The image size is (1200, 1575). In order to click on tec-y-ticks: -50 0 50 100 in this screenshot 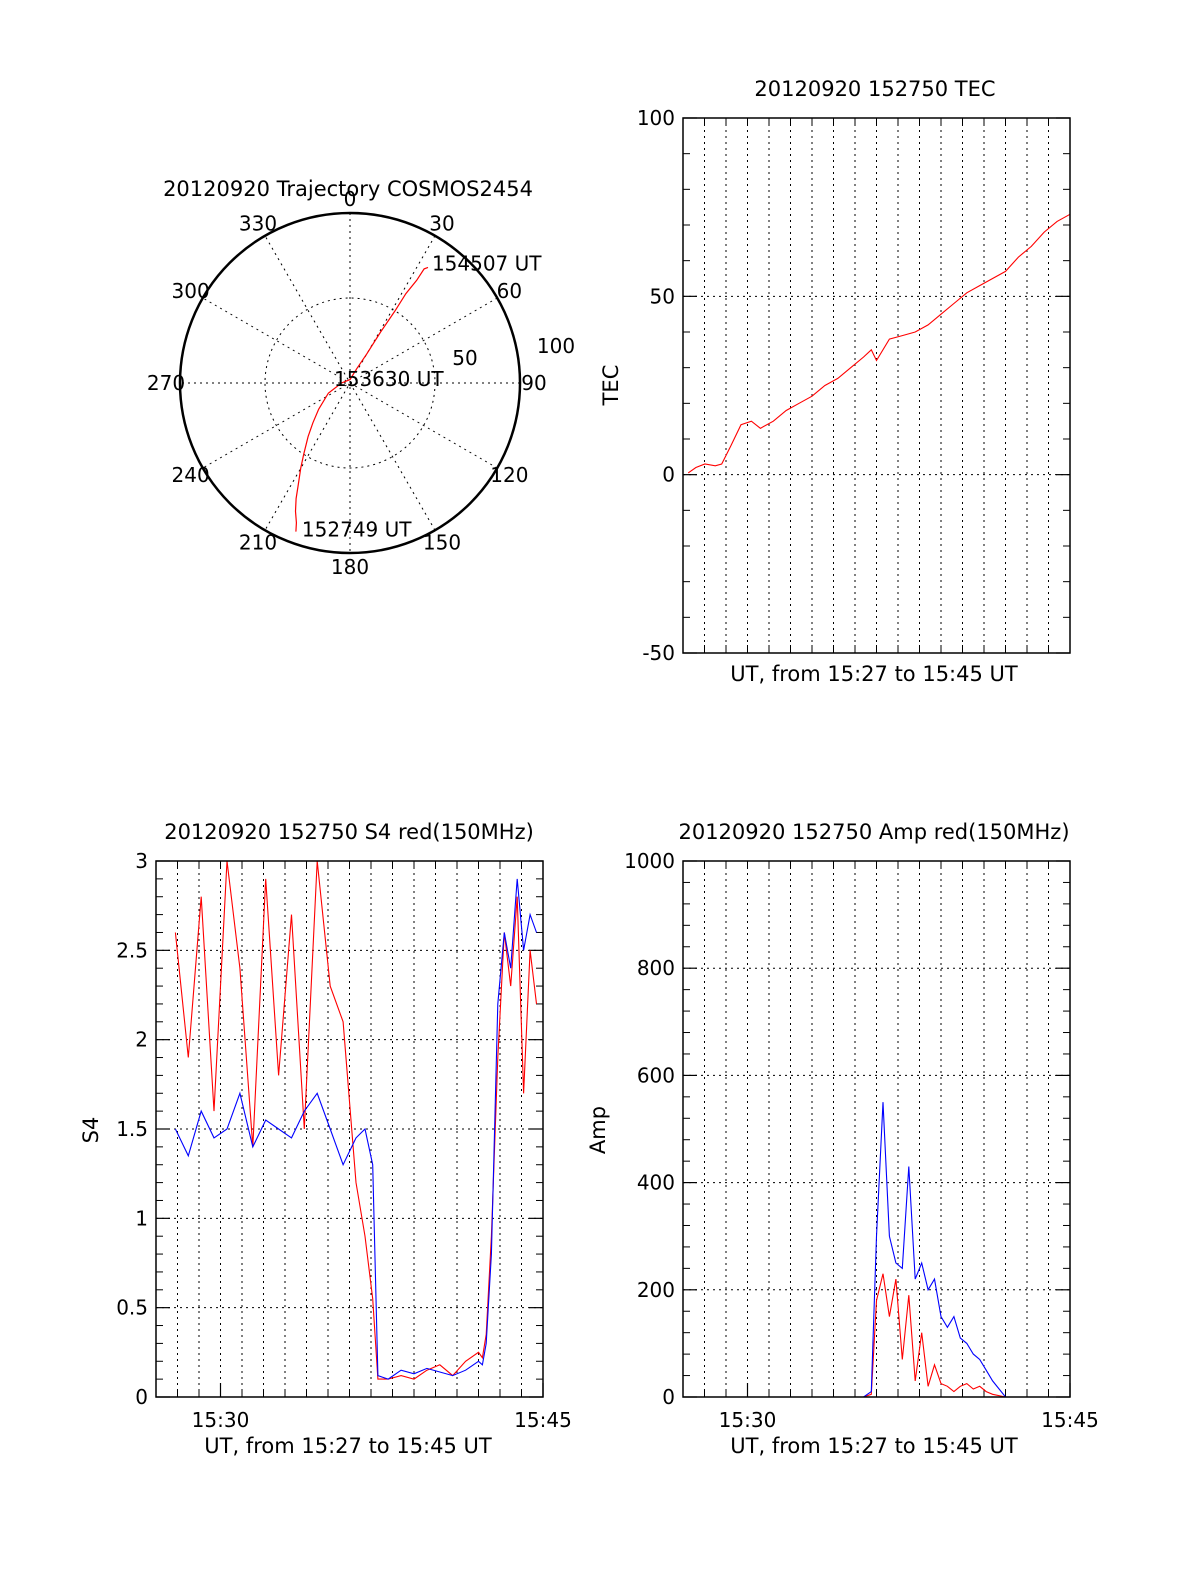, I will do `click(853, 385)`.